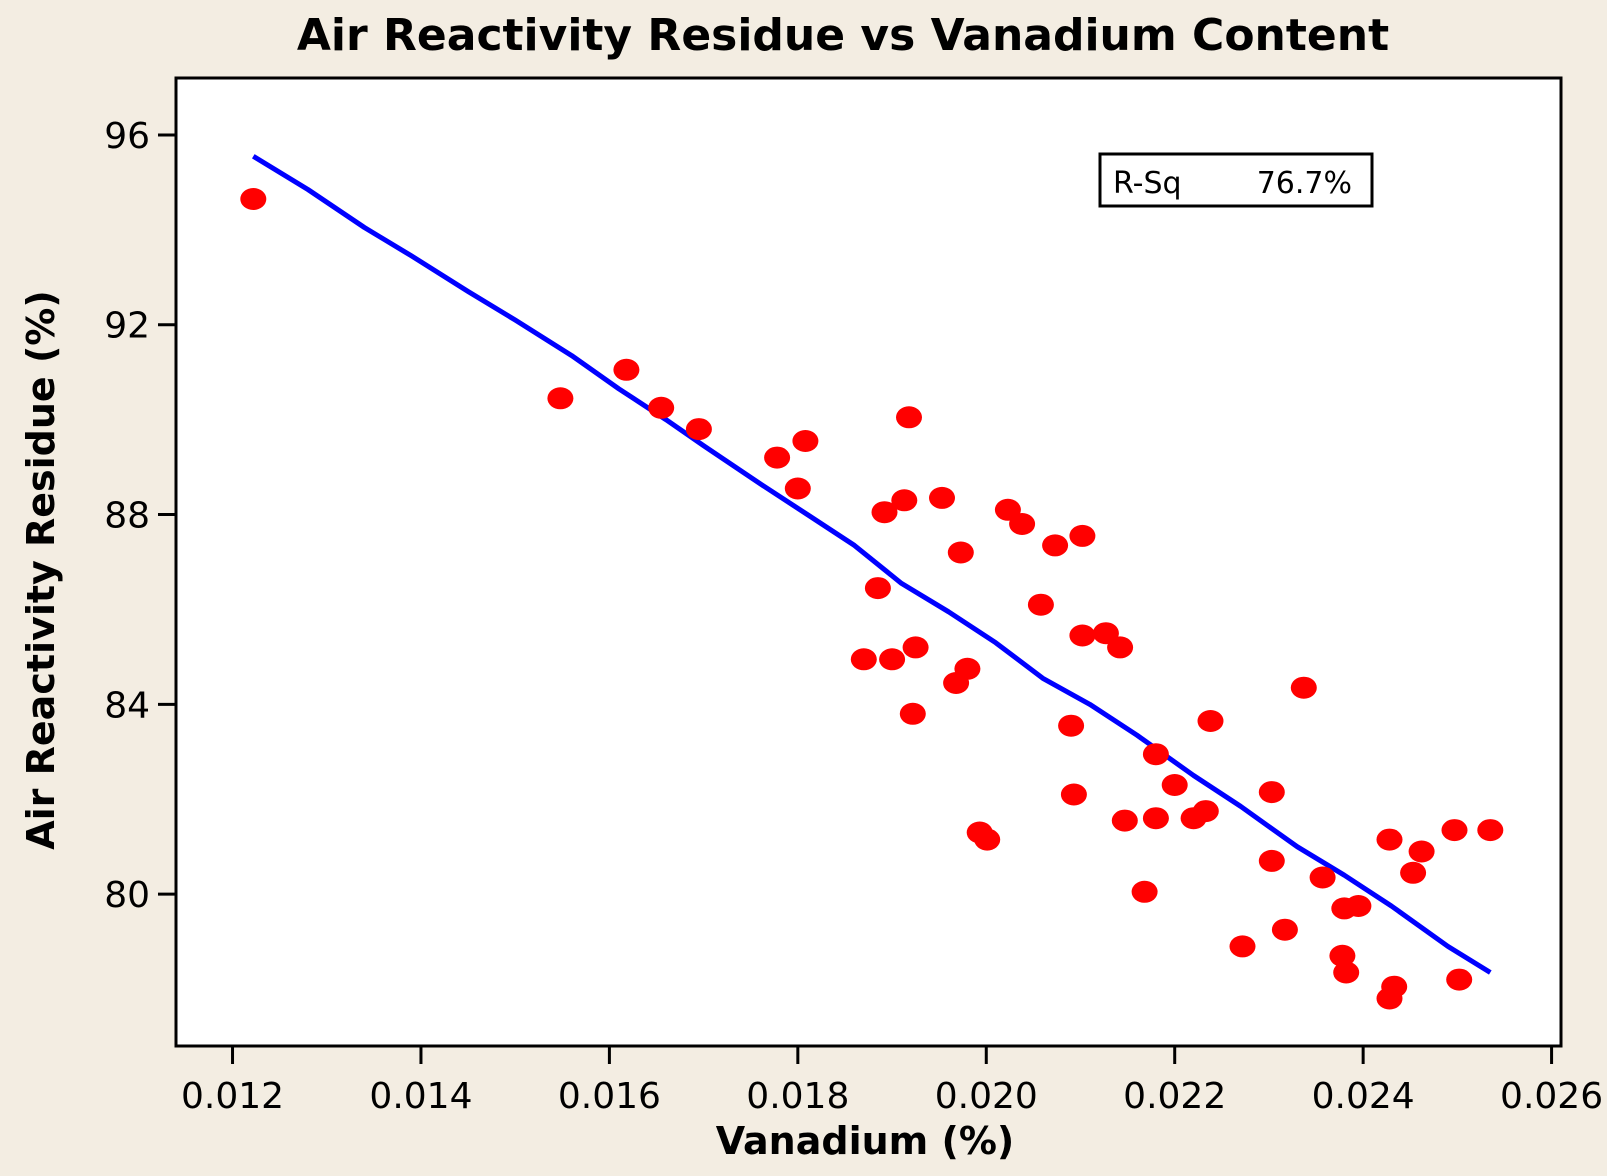 This screenshot has width=1607, height=1176. What do you see at coordinates (609, 1096) in the screenshot?
I see `x-tick-label: 0.016` at bounding box center [609, 1096].